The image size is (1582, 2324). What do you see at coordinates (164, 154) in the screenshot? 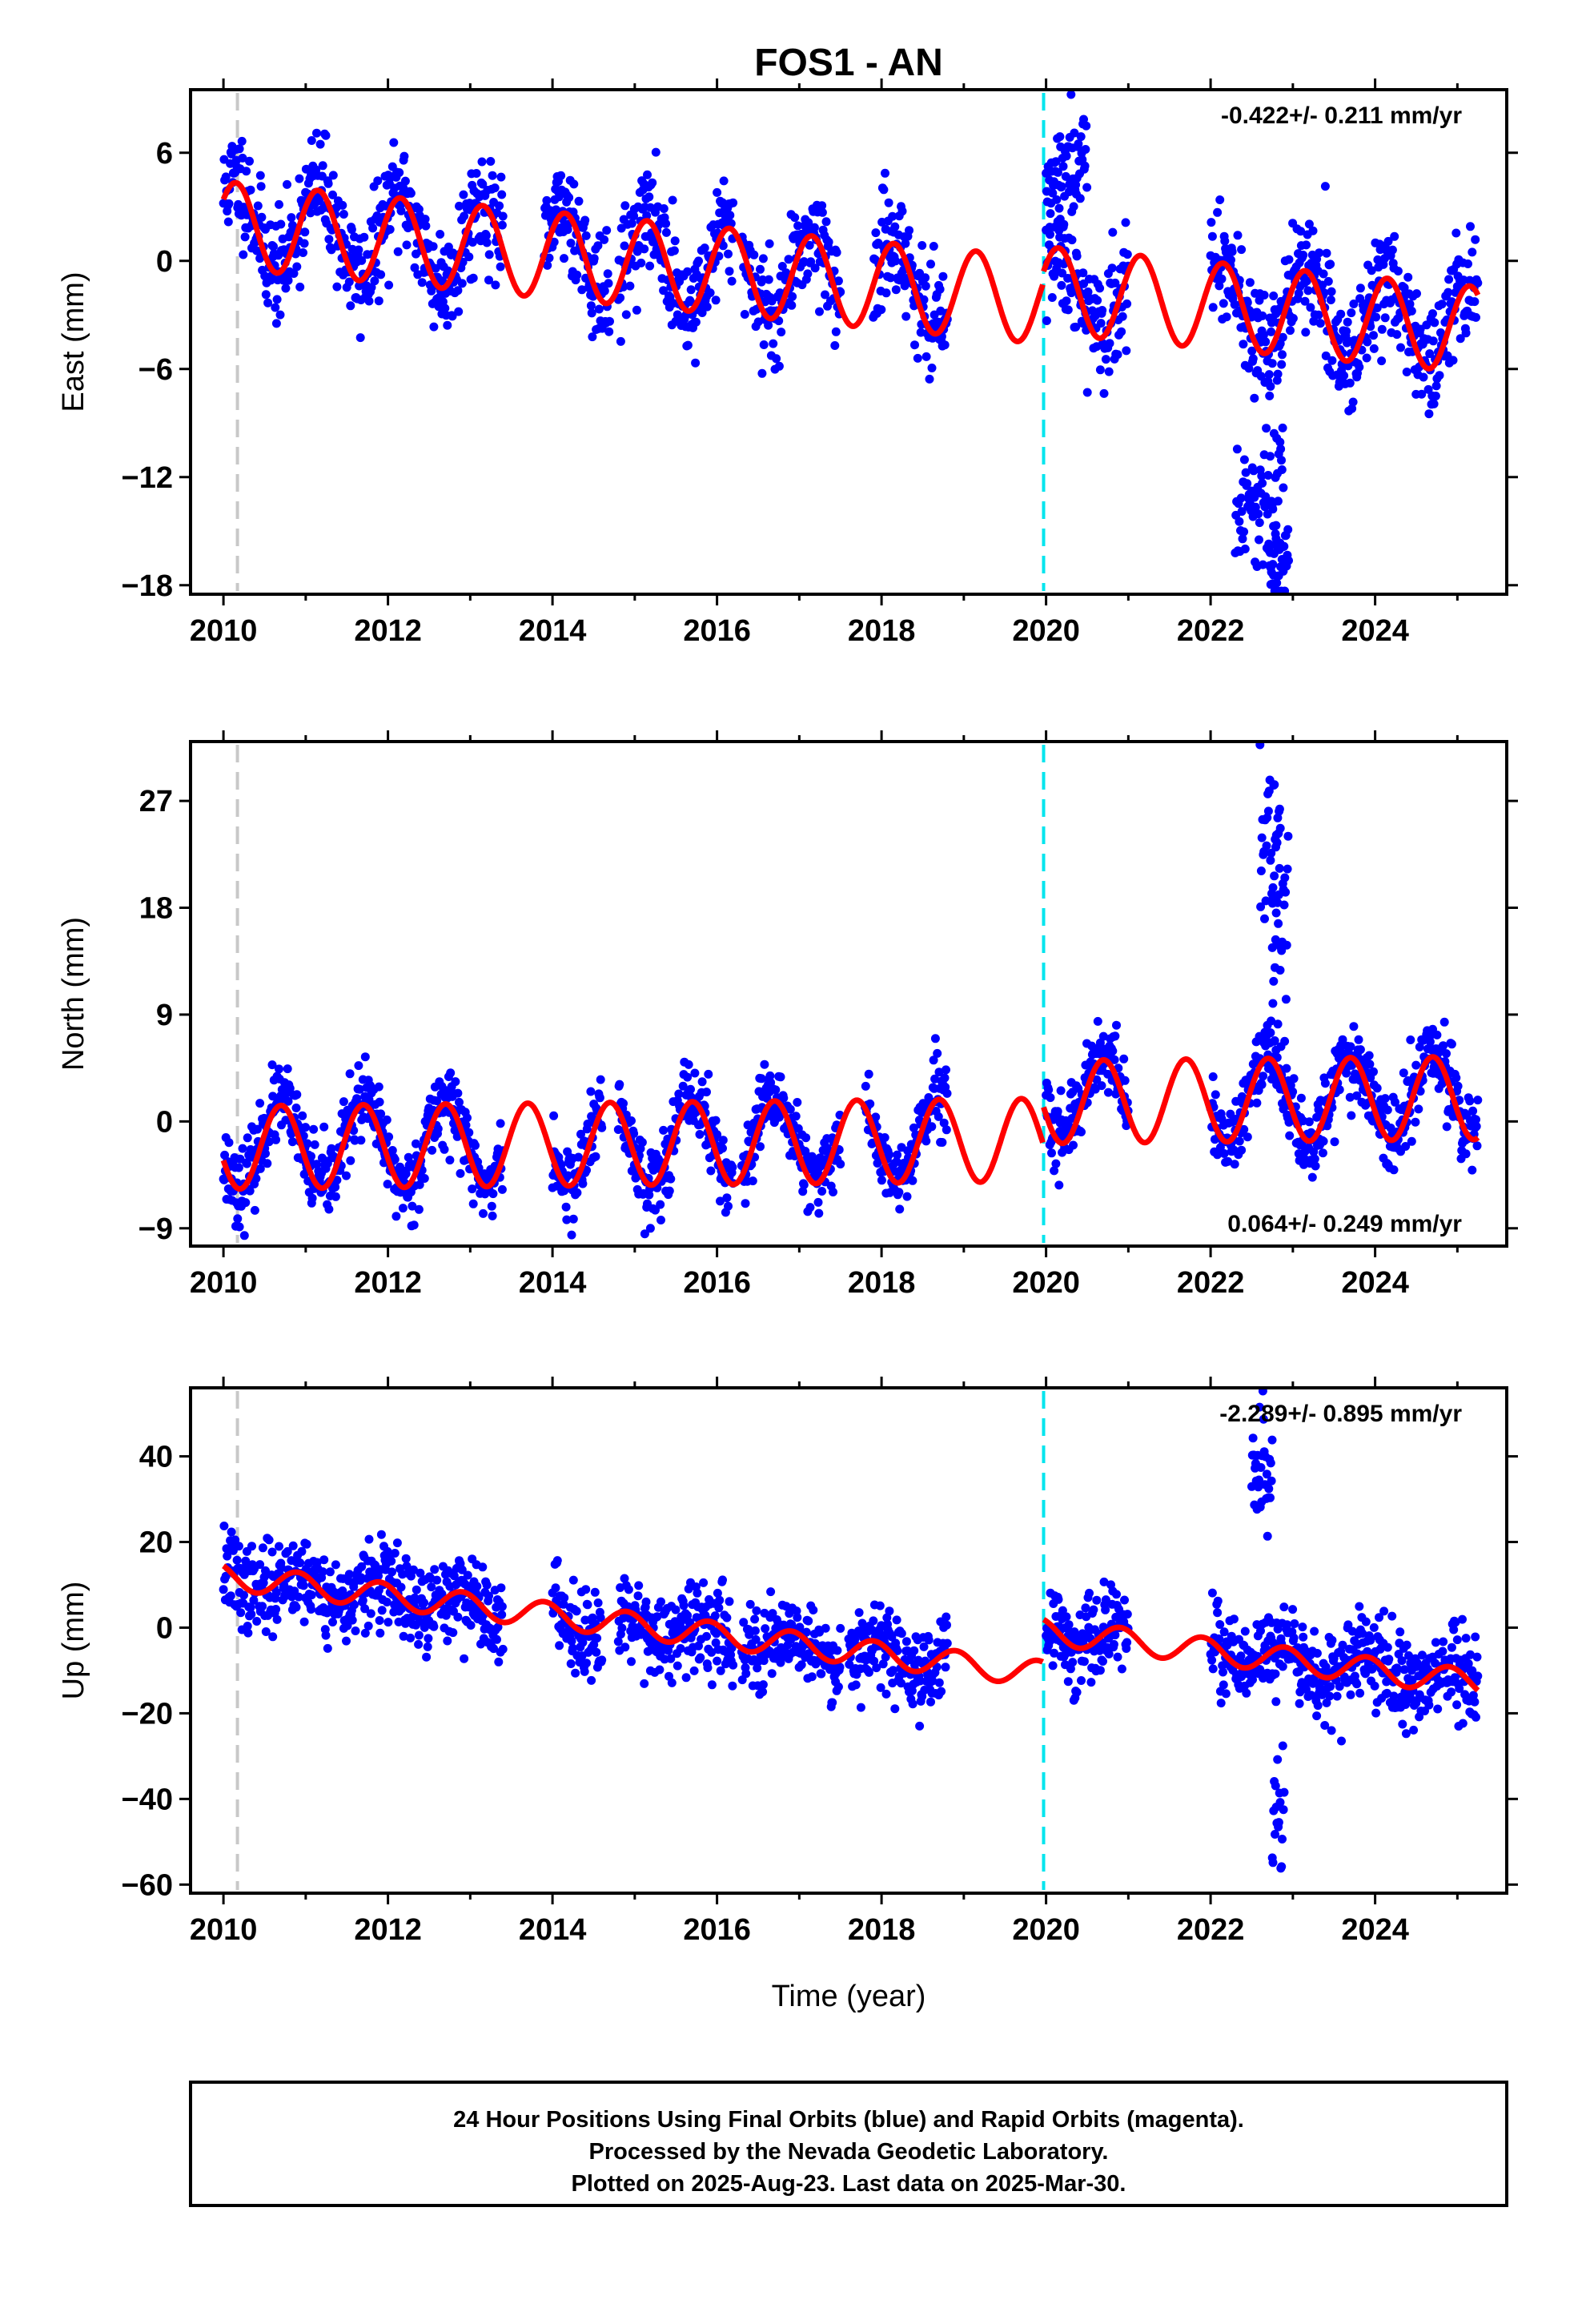
I see `y-tick-label: 6` at bounding box center [164, 154].